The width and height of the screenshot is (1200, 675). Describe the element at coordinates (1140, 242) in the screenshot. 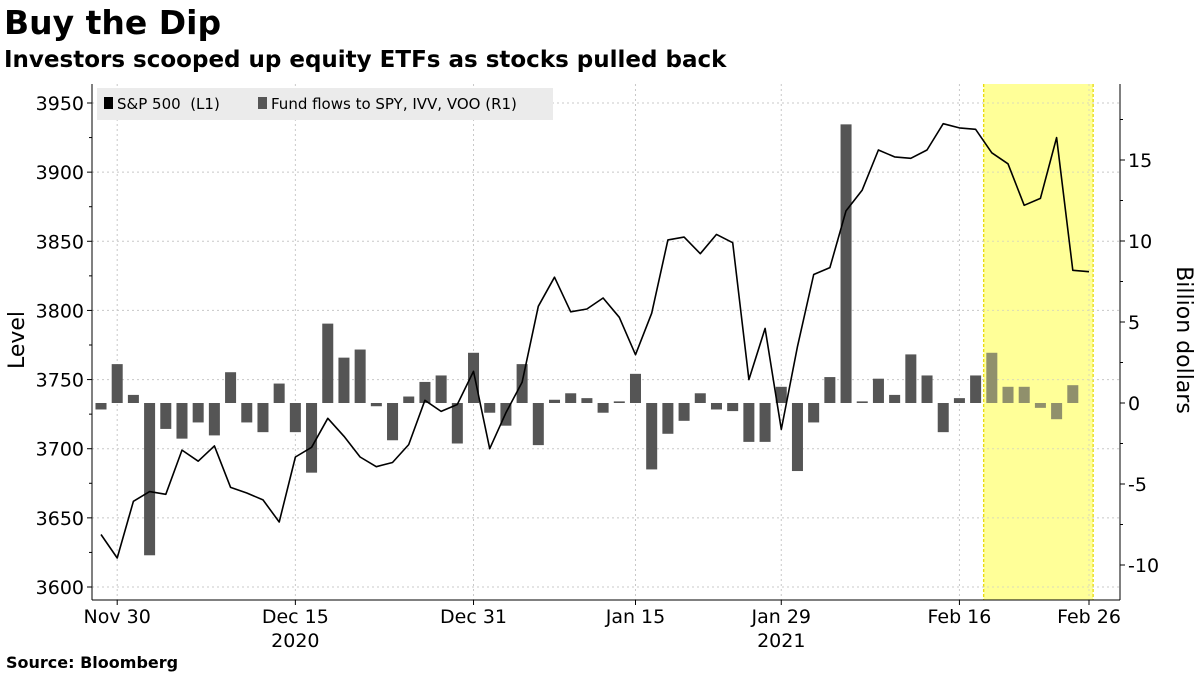

I see `right-tick-label: 10` at that location.